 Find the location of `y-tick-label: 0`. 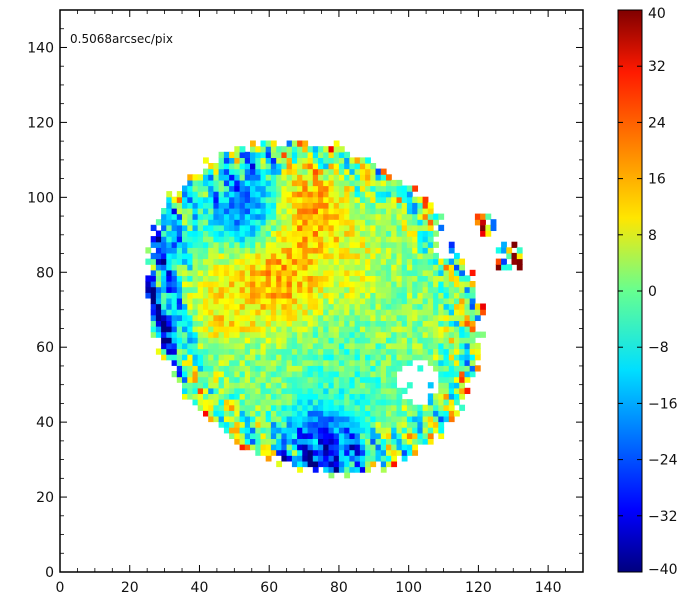

y-tick-label: 0 is located at coordinates (49, 573).